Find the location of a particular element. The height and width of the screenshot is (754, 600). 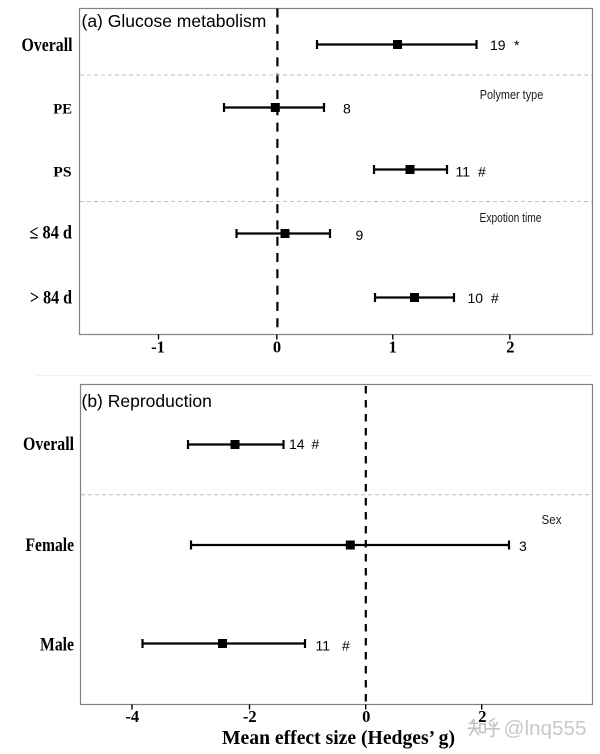

svg-text: 1 is located at coordinates (393, 347).